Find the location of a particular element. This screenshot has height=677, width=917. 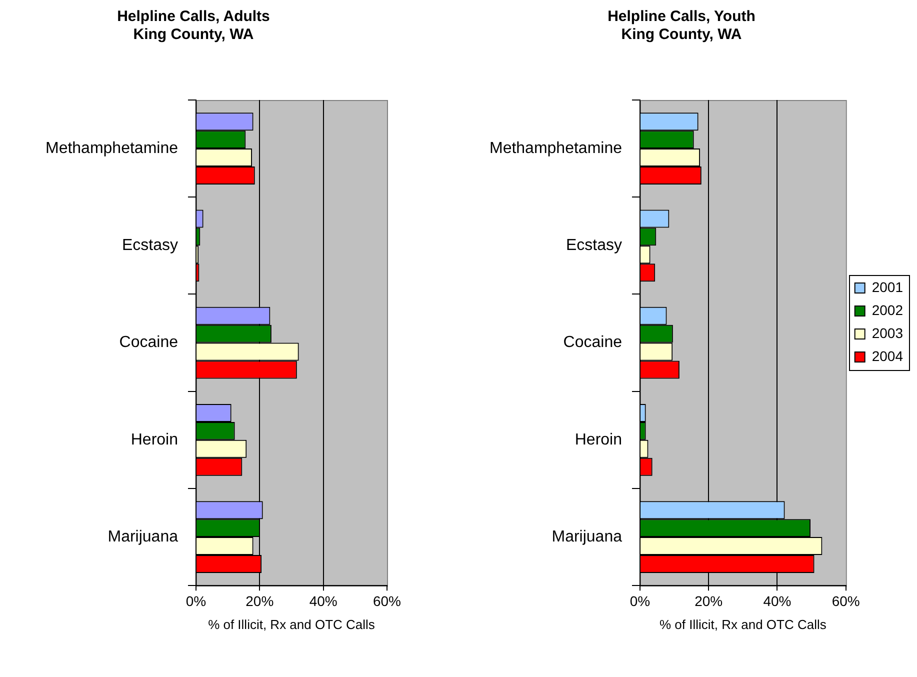

legend-label: 2003 is located at coordinates (888, 332).